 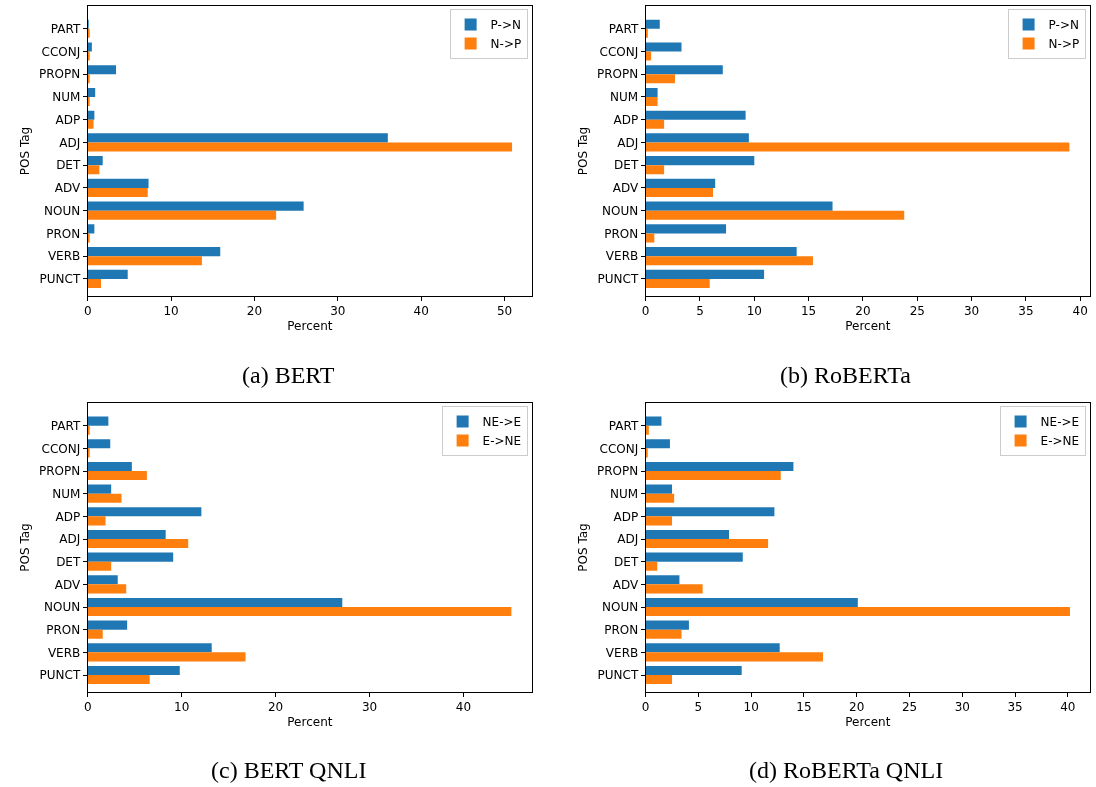 What do you see at coordinates (808, 311) in the screenshot?
I see `x-tick-label: 15` at bounding box center [808, 311].